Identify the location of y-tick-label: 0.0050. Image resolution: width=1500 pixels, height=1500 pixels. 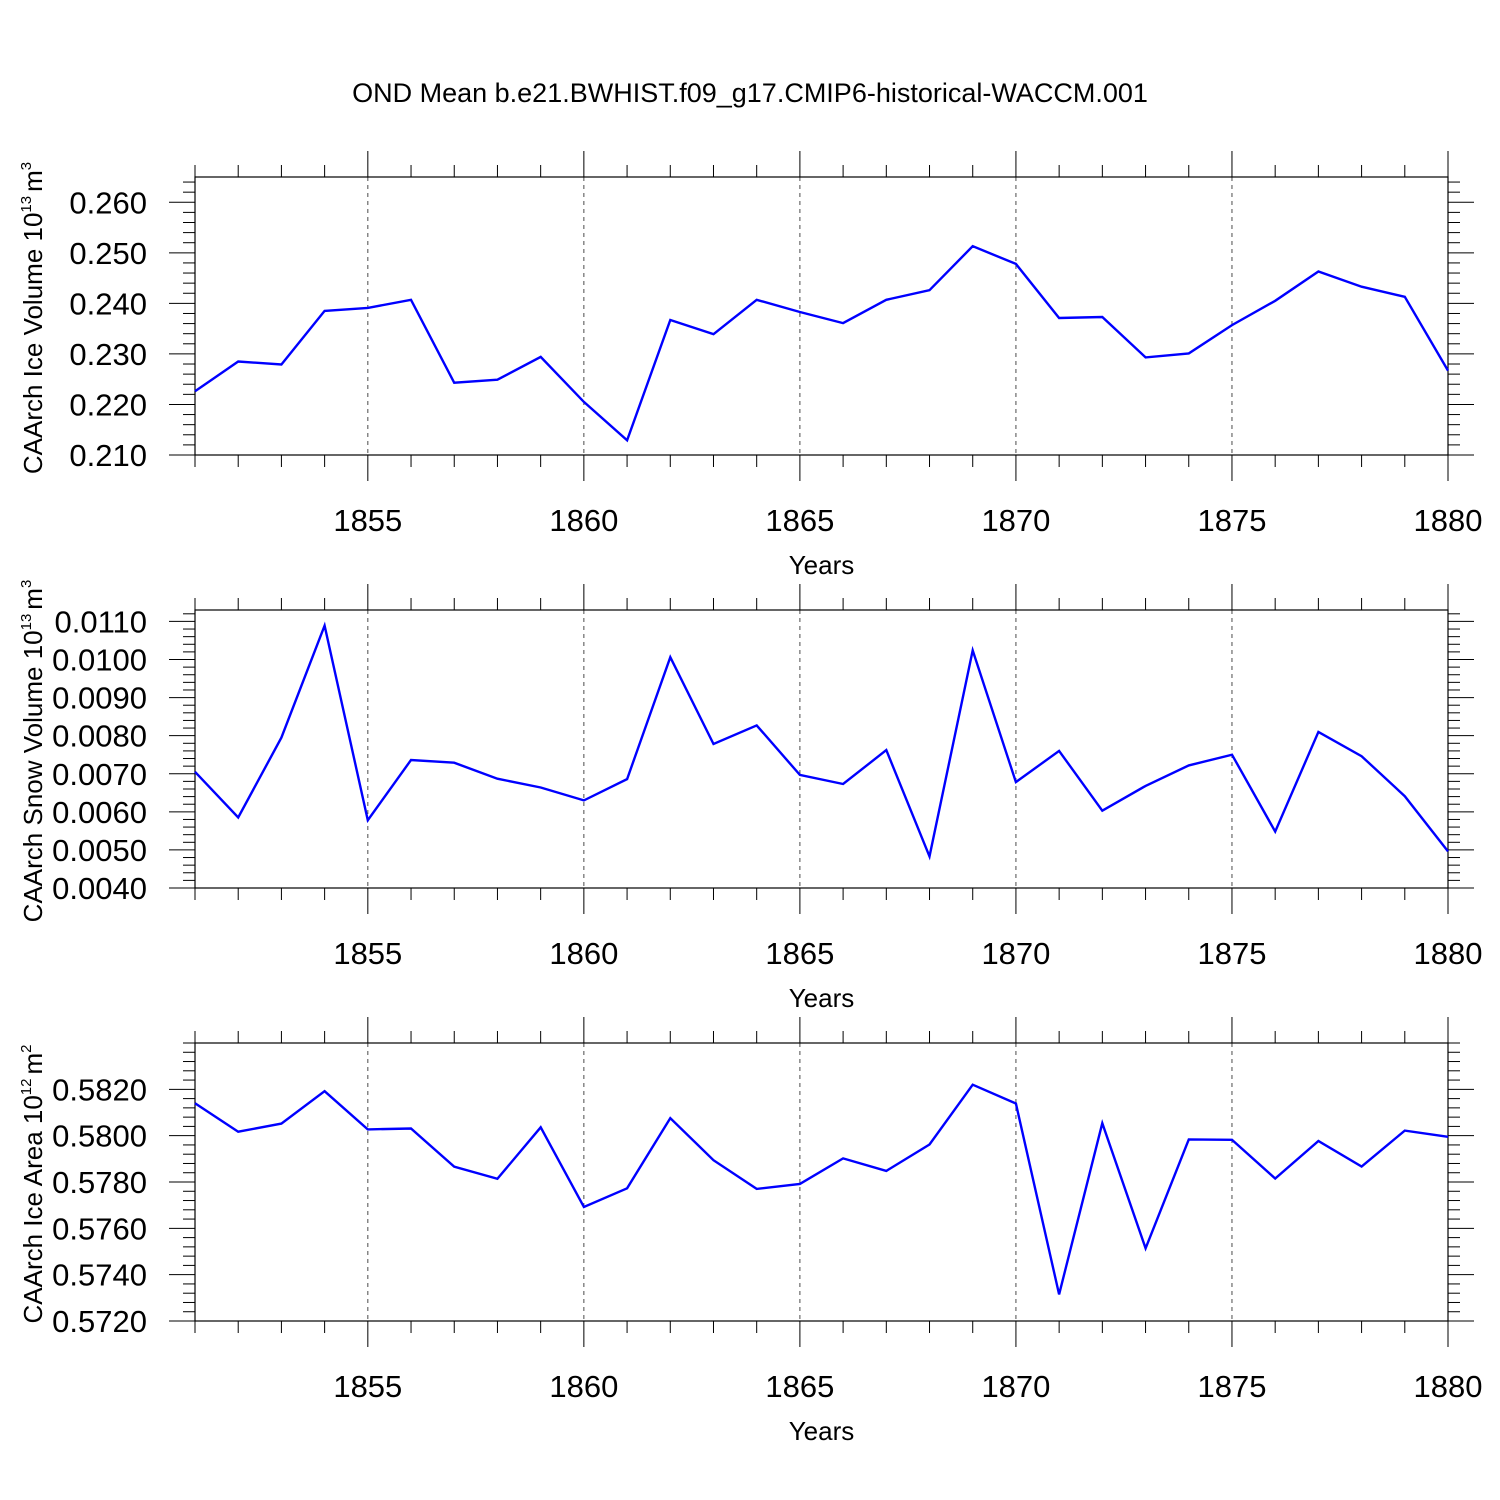
(99, 850).